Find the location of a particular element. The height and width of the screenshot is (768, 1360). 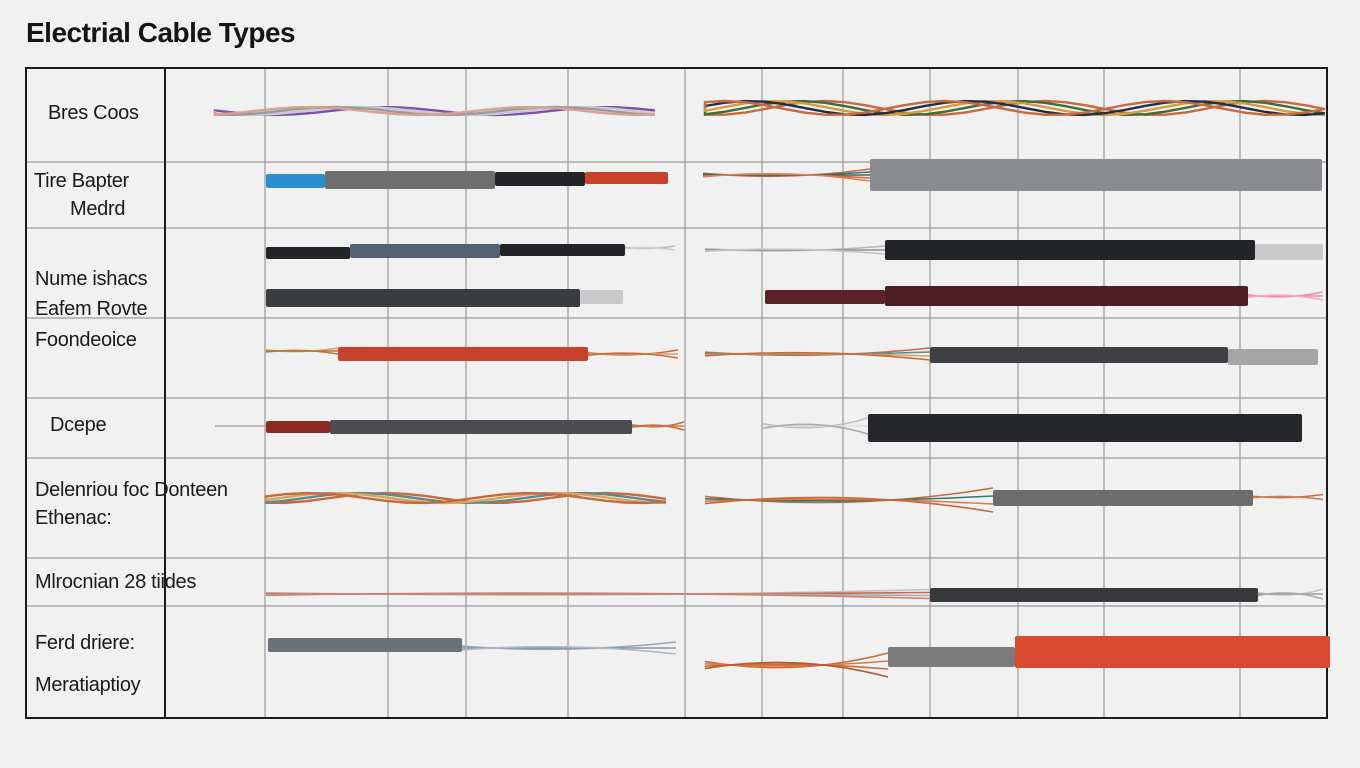

dark-grey-cable is located at coordinates (1079, 355).